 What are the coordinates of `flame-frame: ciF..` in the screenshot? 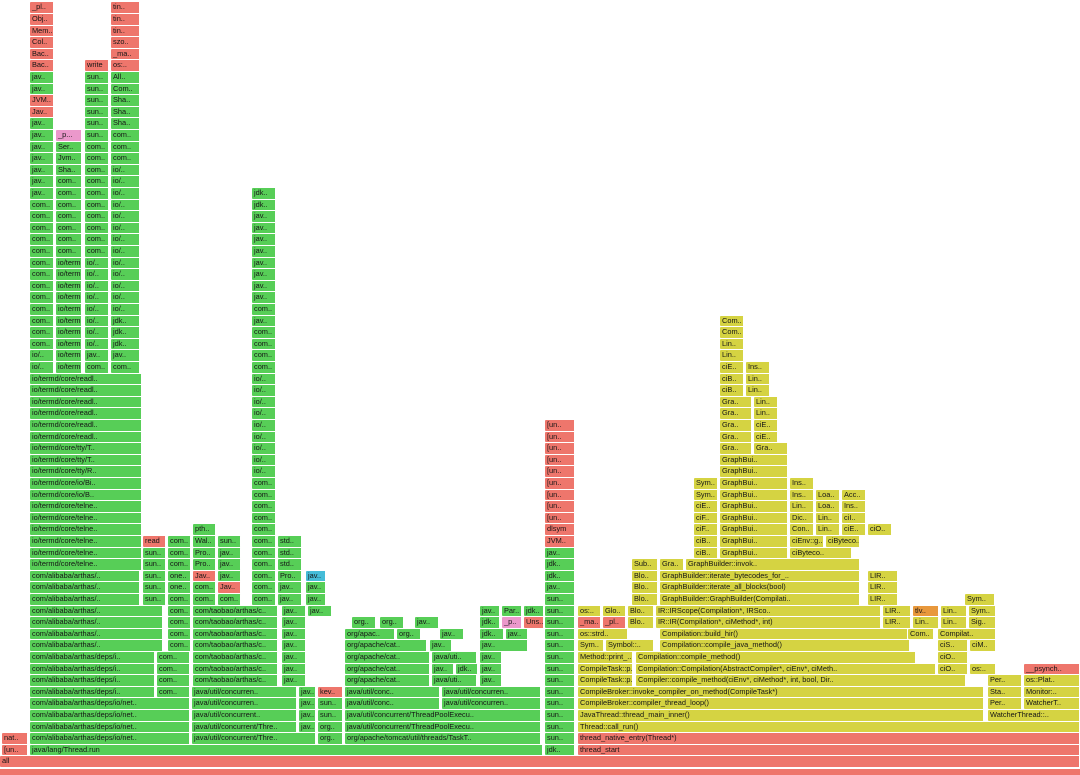 It's located at (706, 518).